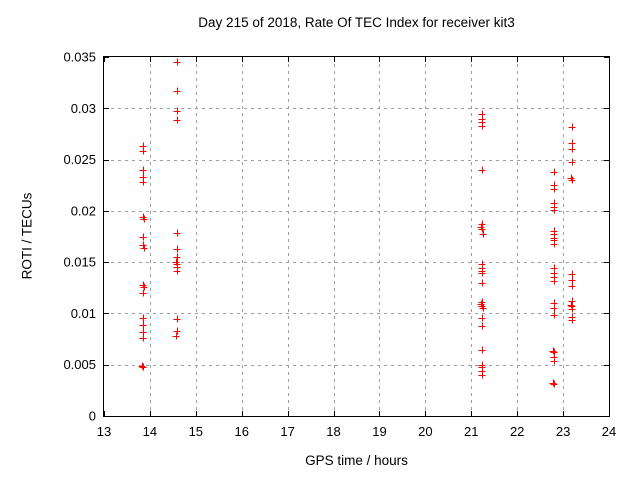 The height and width of the screenshot is (480, 640). What do you see at coordinates (425, 431) in the screenshot?
I see `x-tick-label: 20` at bounding box center [425, 431].